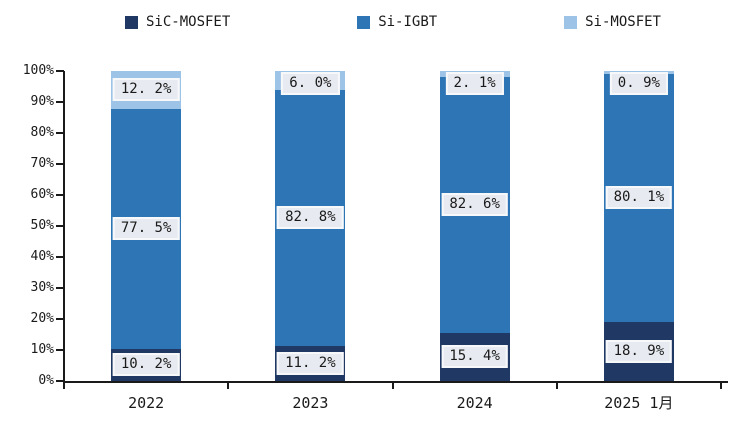 This screenshot has height=424, width=733. Describe the element at coordinates (42, 287) in the screenshot. I see `y-axis-tick-label: 30%` at that location.